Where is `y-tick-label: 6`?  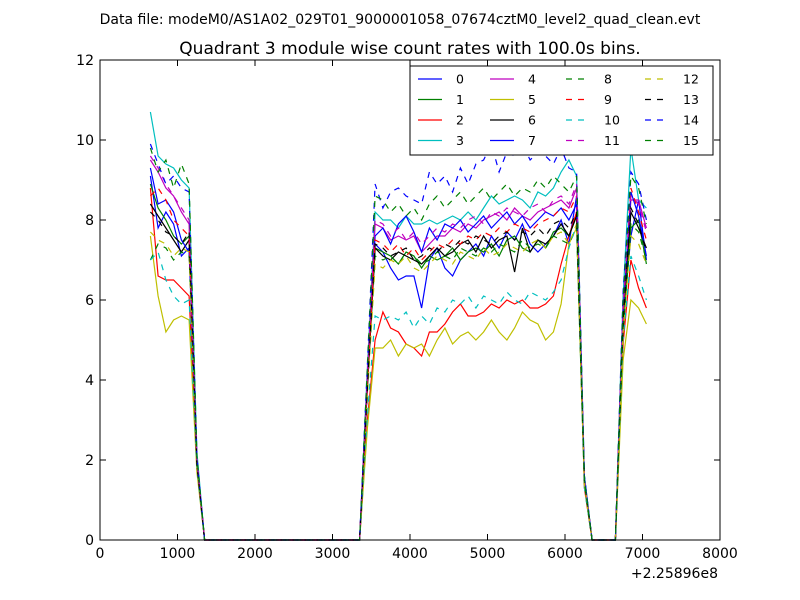
y-tick-label: 6 is located at coordinates (89, 301).